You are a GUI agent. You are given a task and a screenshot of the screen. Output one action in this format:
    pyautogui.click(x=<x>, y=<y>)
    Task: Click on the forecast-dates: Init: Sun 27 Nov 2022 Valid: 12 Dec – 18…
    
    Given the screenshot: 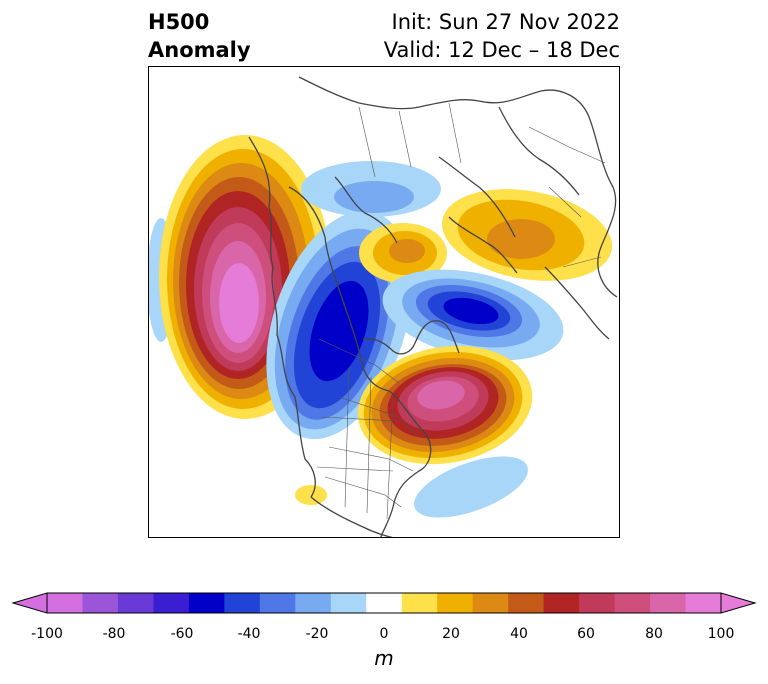 What is the action you would take?
    pyautogui.click(x=502, y=36)
    